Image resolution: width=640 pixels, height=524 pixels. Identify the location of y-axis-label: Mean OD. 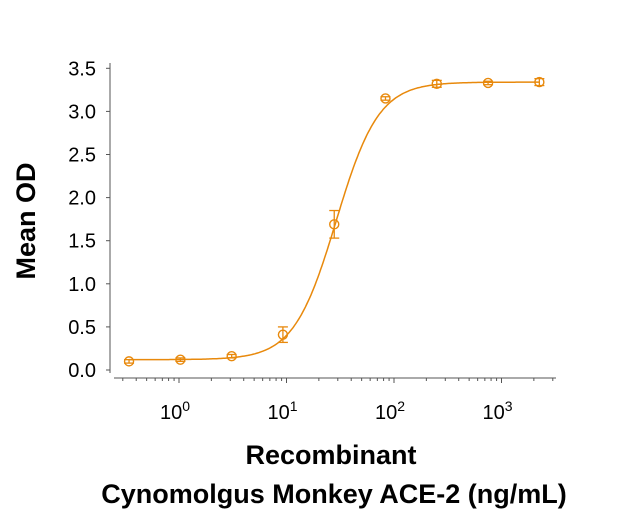
(26, 220).